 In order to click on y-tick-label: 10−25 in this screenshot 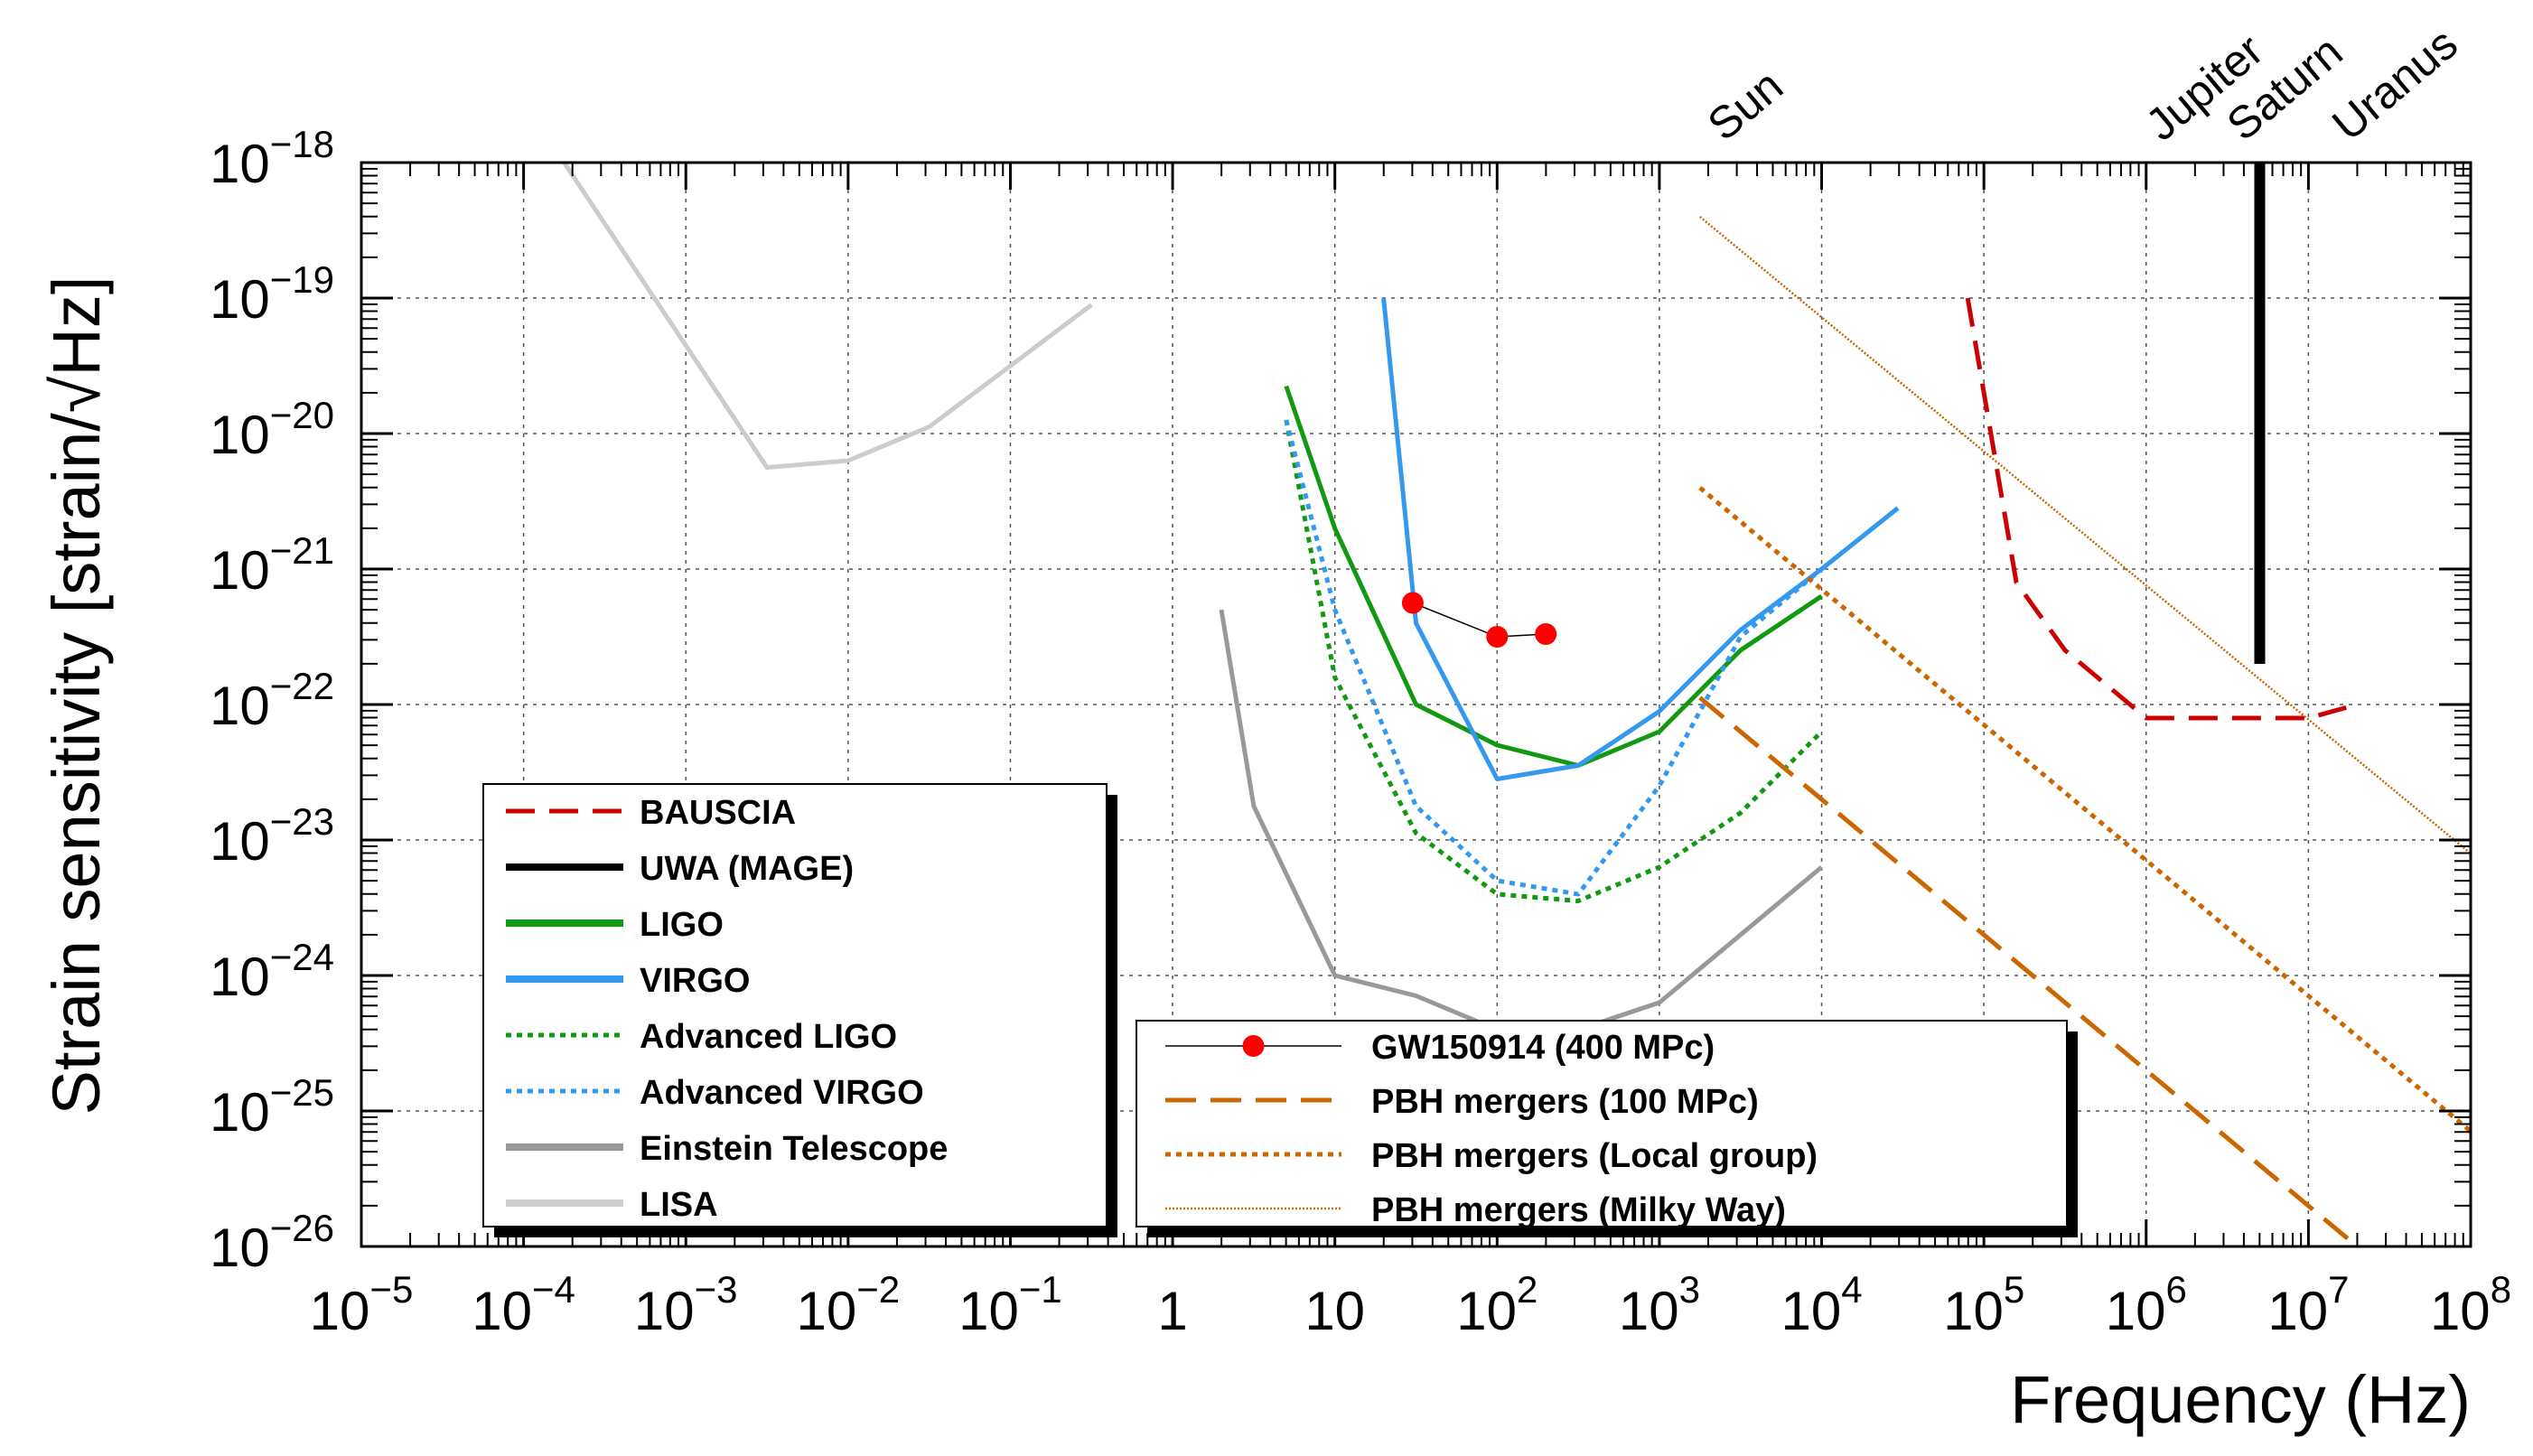, I will do `click(272, 1107)`.